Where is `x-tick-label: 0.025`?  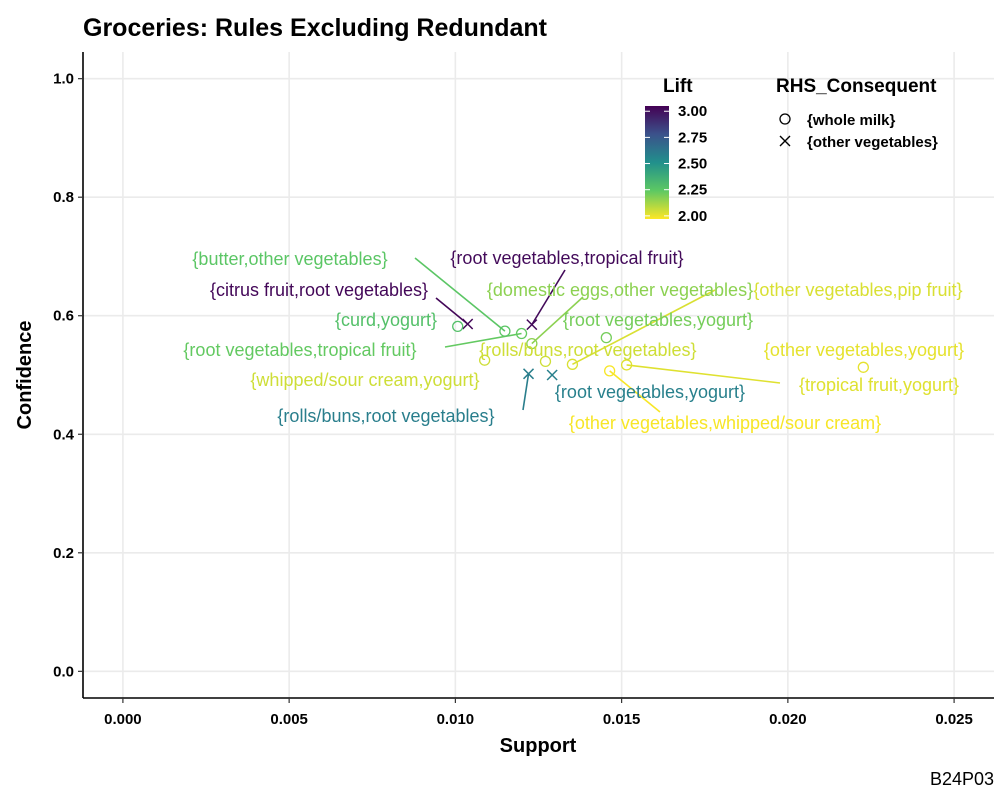
x-tick-label: 0.025 is located at coordinates (954, 719).